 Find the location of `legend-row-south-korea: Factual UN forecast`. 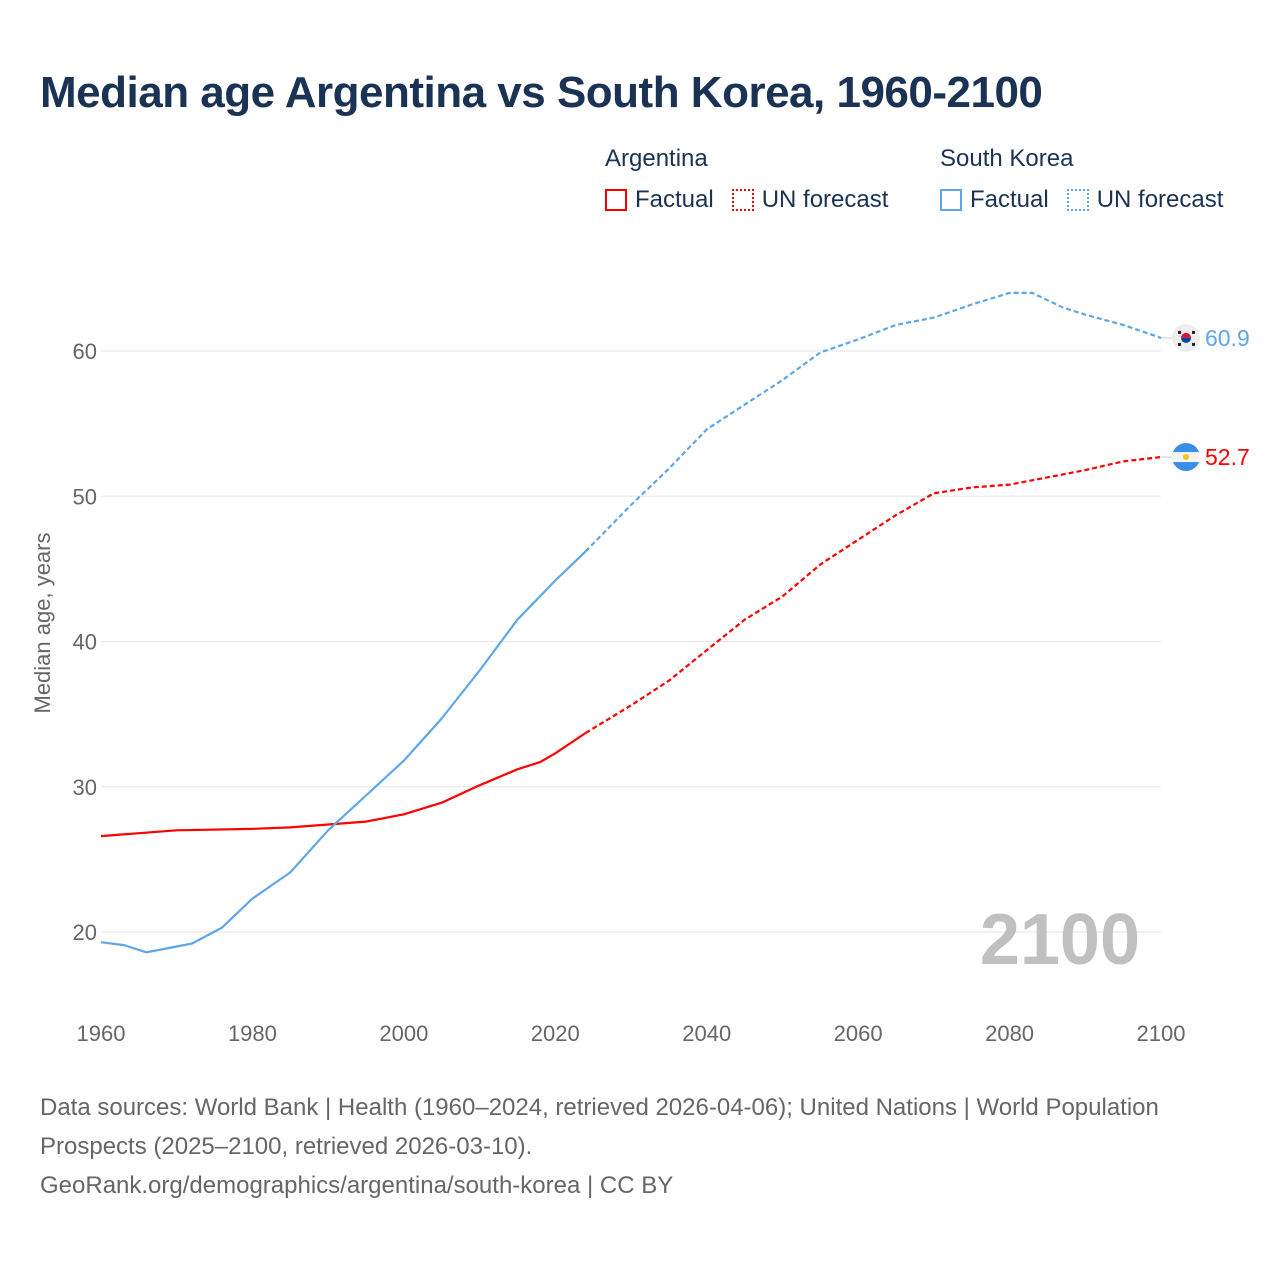

legend-row-south-korea: Factual UN forecast is located at coordinates (1090, 200).